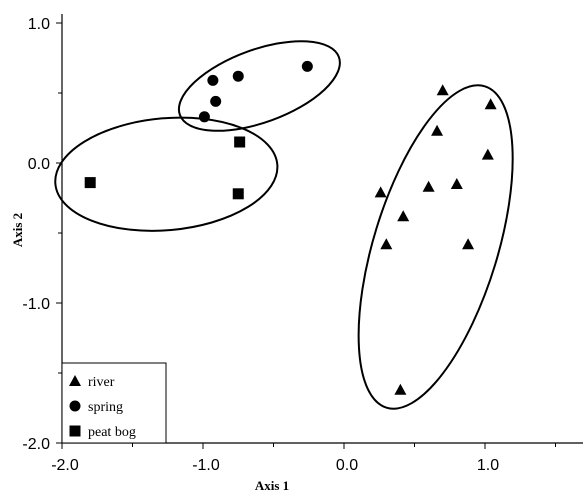 This screenshot has width=583, height=494. Describe the element at coordinates (39, 24) in the screenshot. I see `y-tick-label: 1.0` at that location.